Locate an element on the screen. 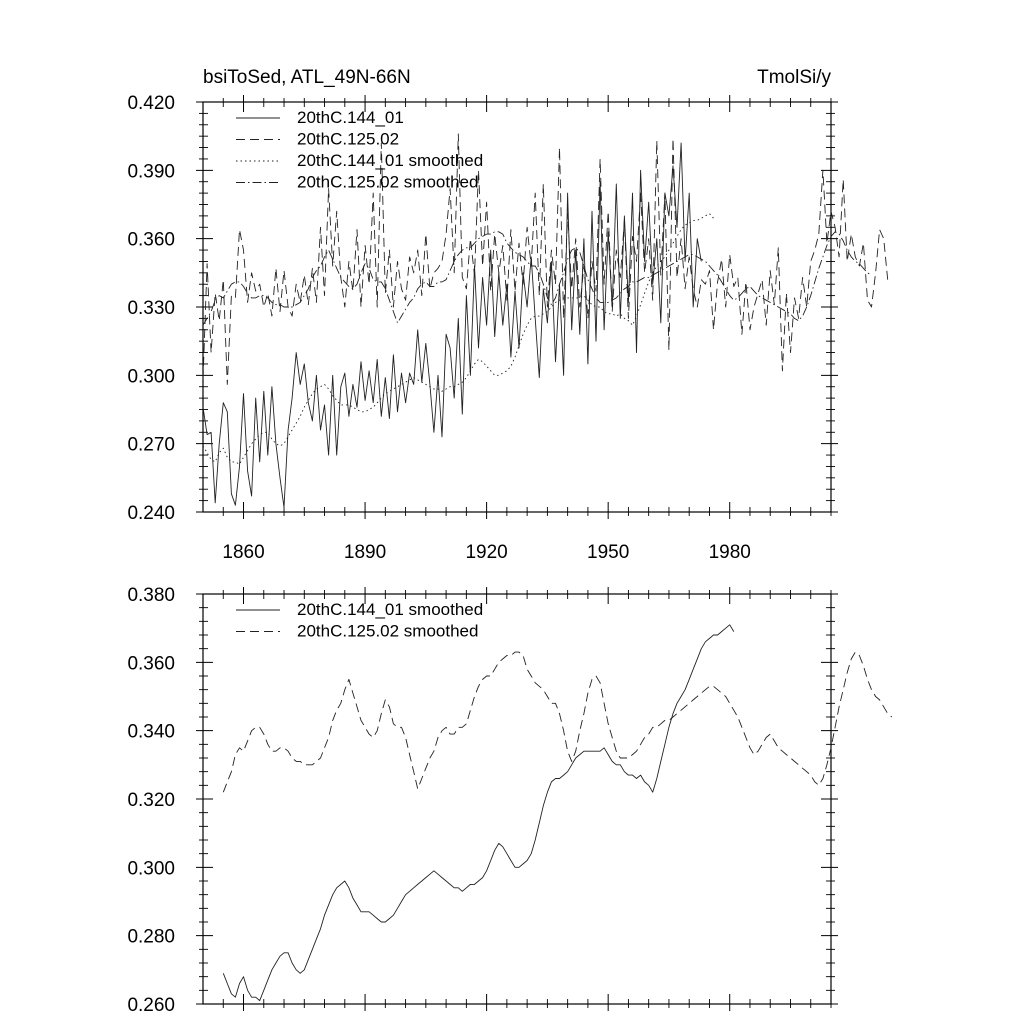  top-panel-title: bsiToSed, ATL_49N-66N is located at coordinates (307, 77).